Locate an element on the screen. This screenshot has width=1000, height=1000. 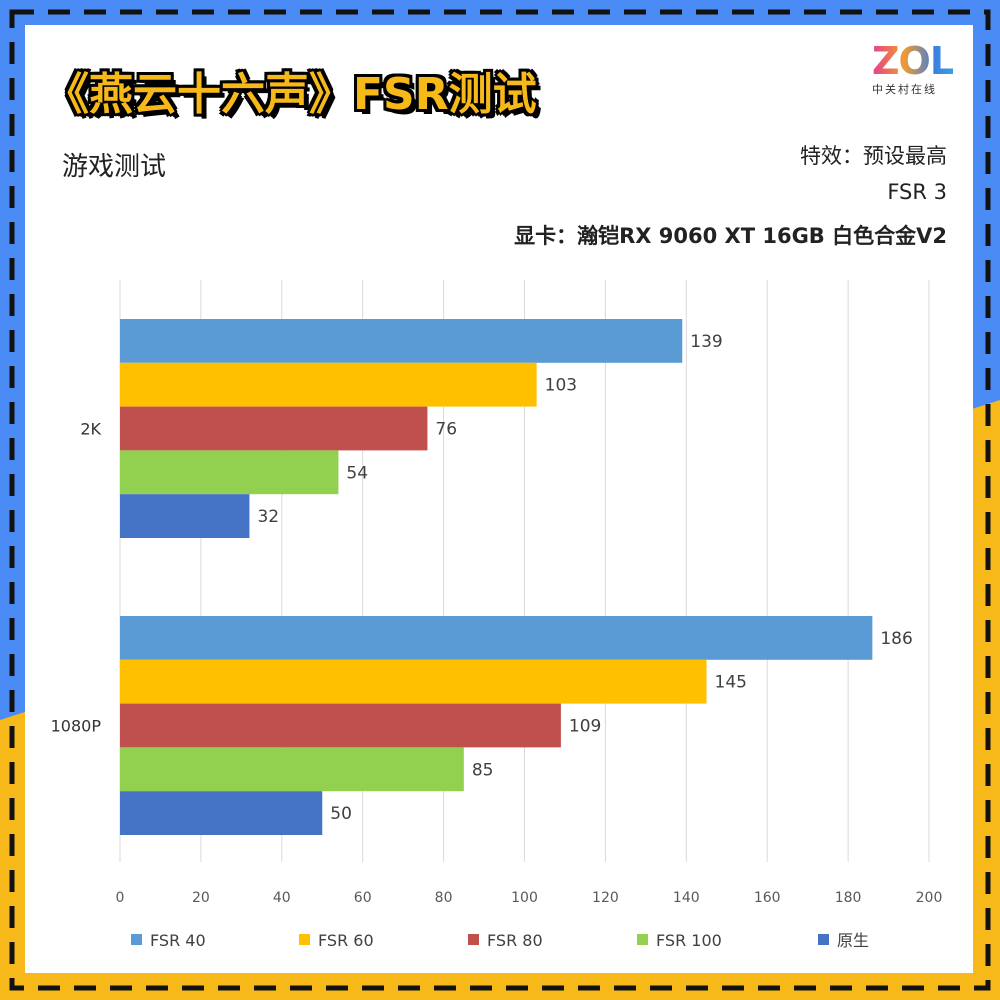
x-tick-label: 120 is located at coordinates (605, 898).